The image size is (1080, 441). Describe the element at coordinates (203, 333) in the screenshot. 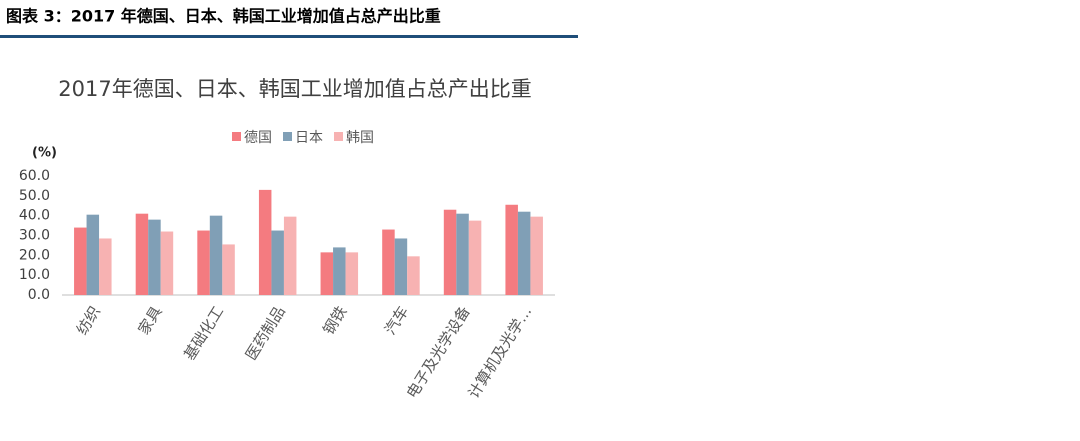

I see `x-tick-label: 基础化工` at that location.